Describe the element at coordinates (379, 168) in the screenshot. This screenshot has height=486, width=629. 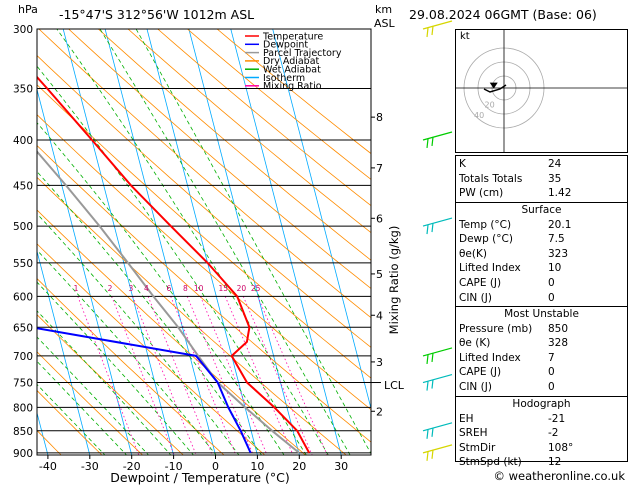
I see `km-tick-label: 7` at that location.